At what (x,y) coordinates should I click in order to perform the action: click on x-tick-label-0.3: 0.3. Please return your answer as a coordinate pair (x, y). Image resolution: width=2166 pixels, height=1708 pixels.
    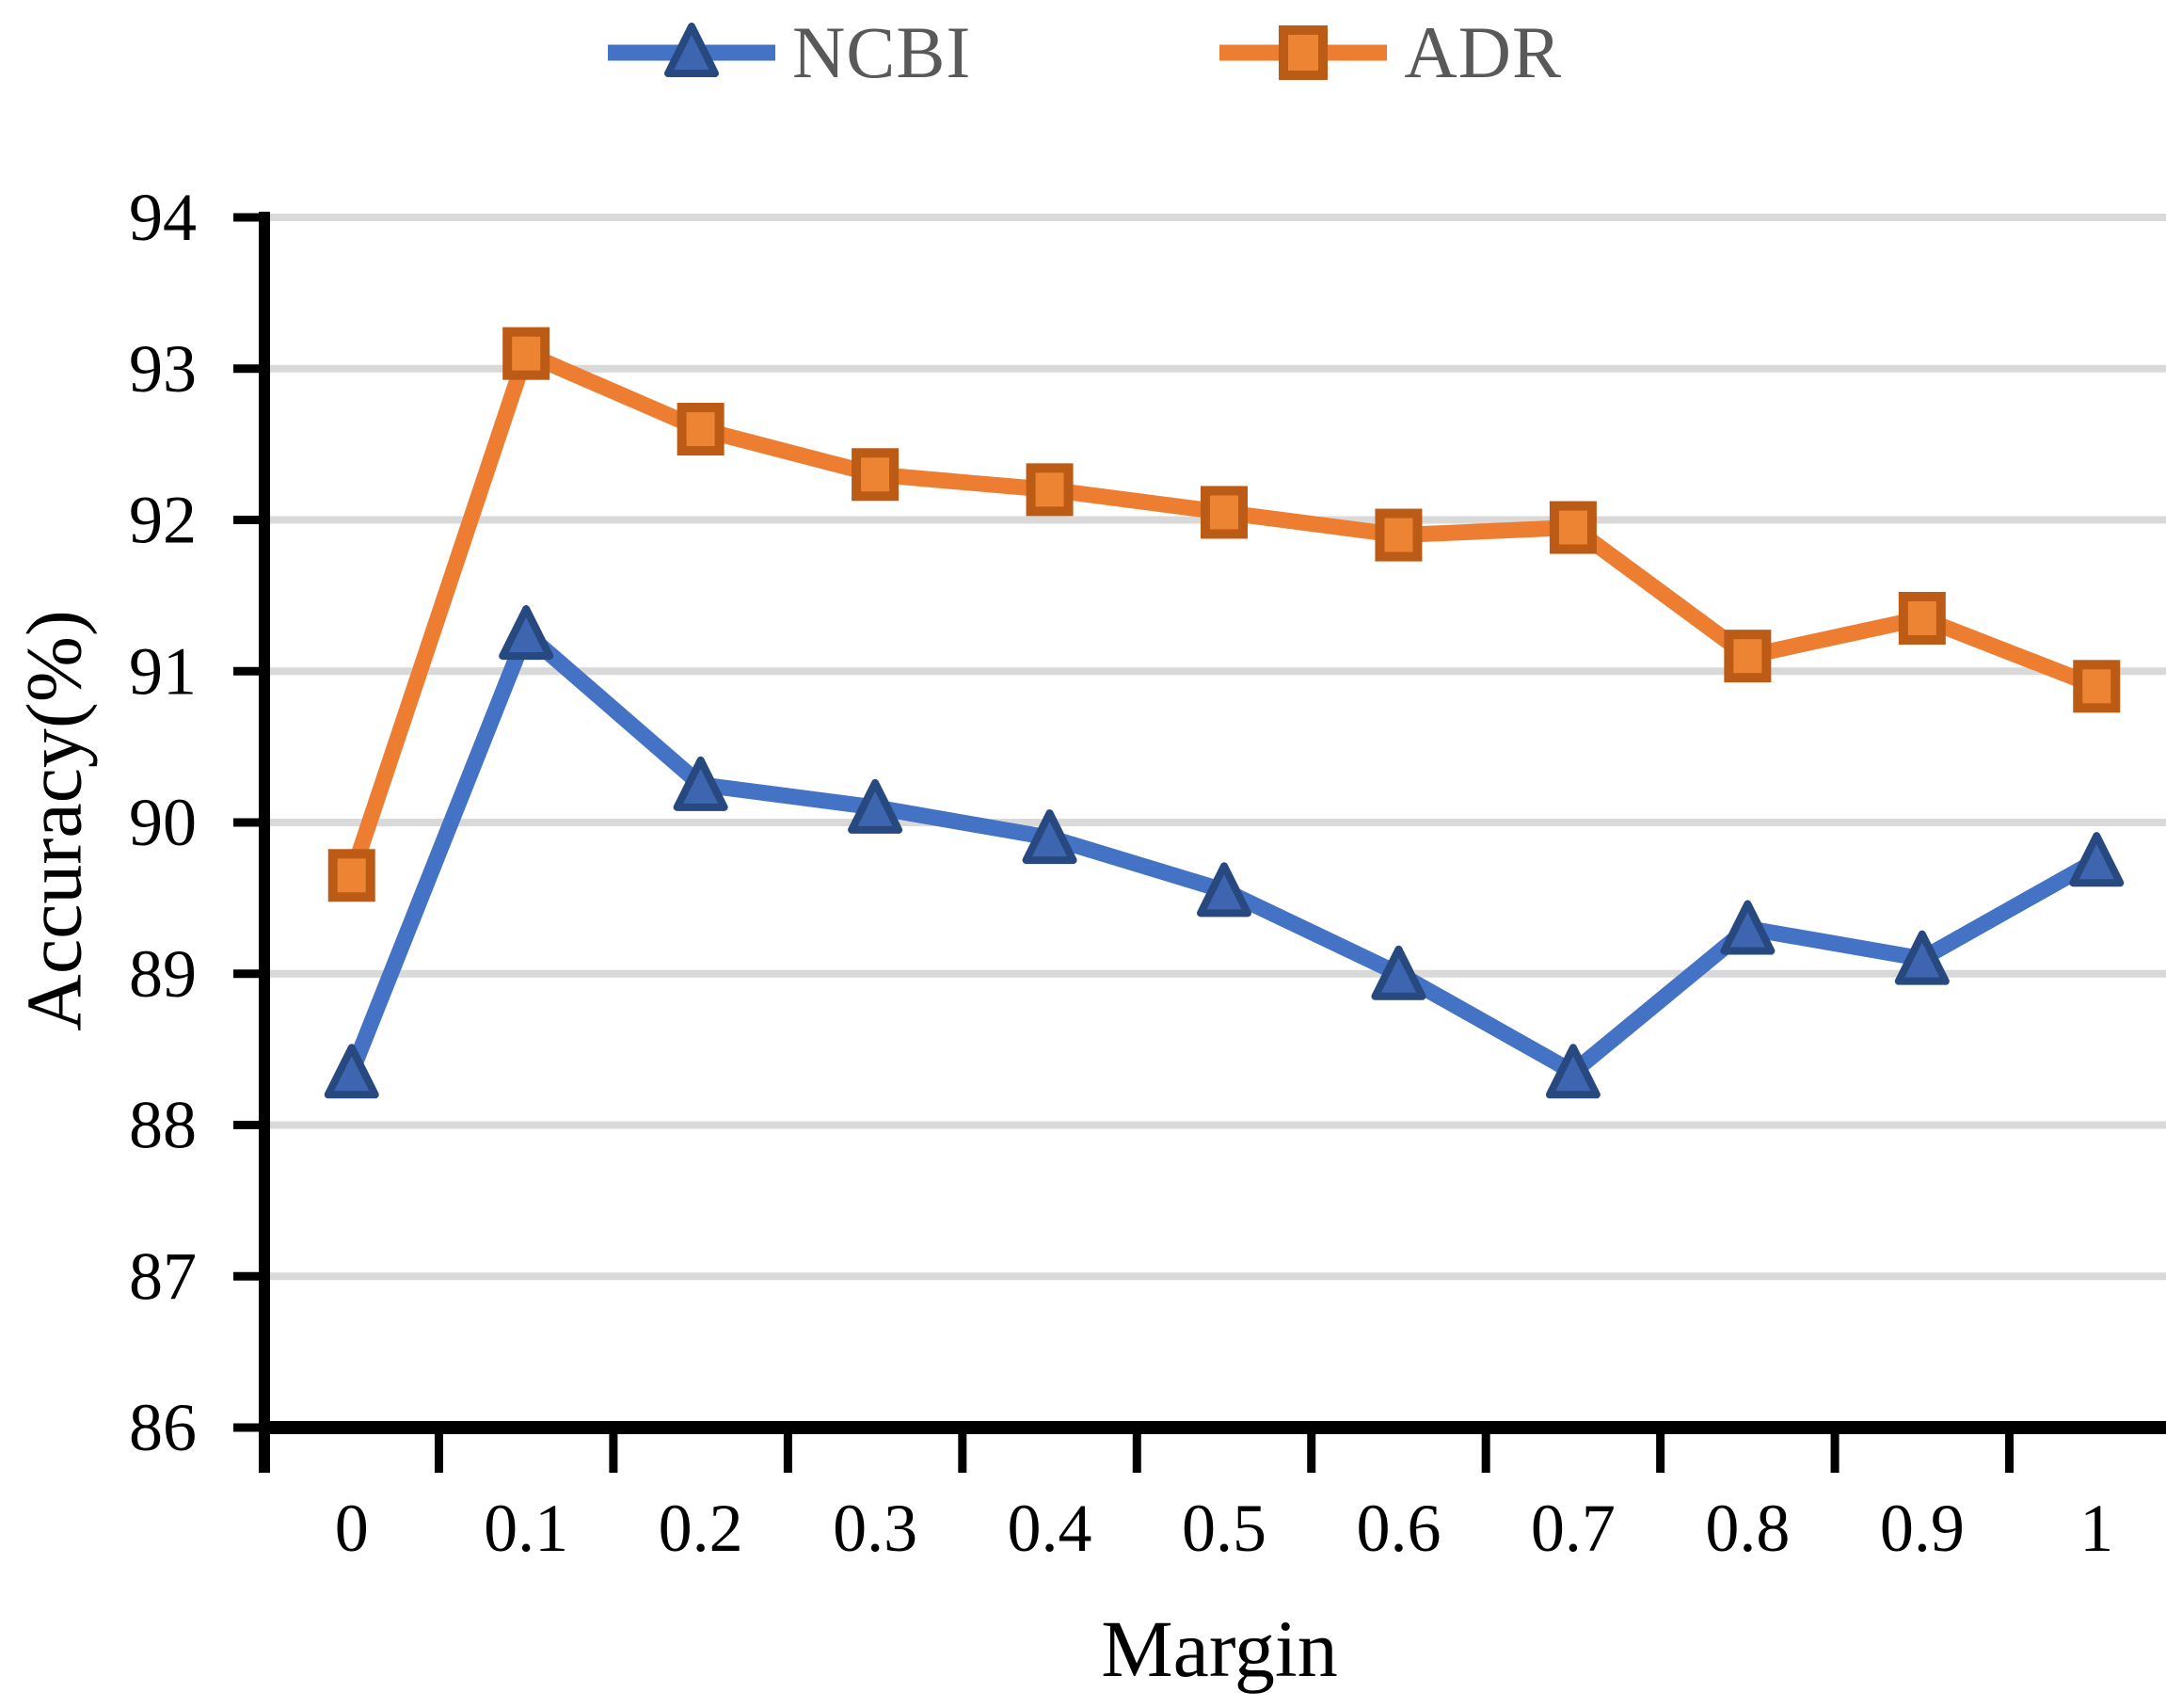
    Looking at the image, I should click on (875, 1528).